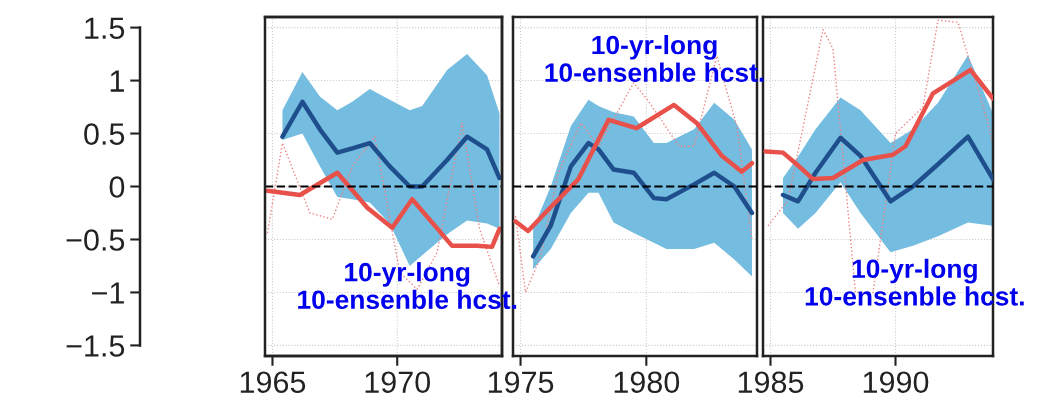  What do you see at coordinates (521, 382) in the screenshot?
I see `x-tick-label: 1975` at bounding box center [521, 382].